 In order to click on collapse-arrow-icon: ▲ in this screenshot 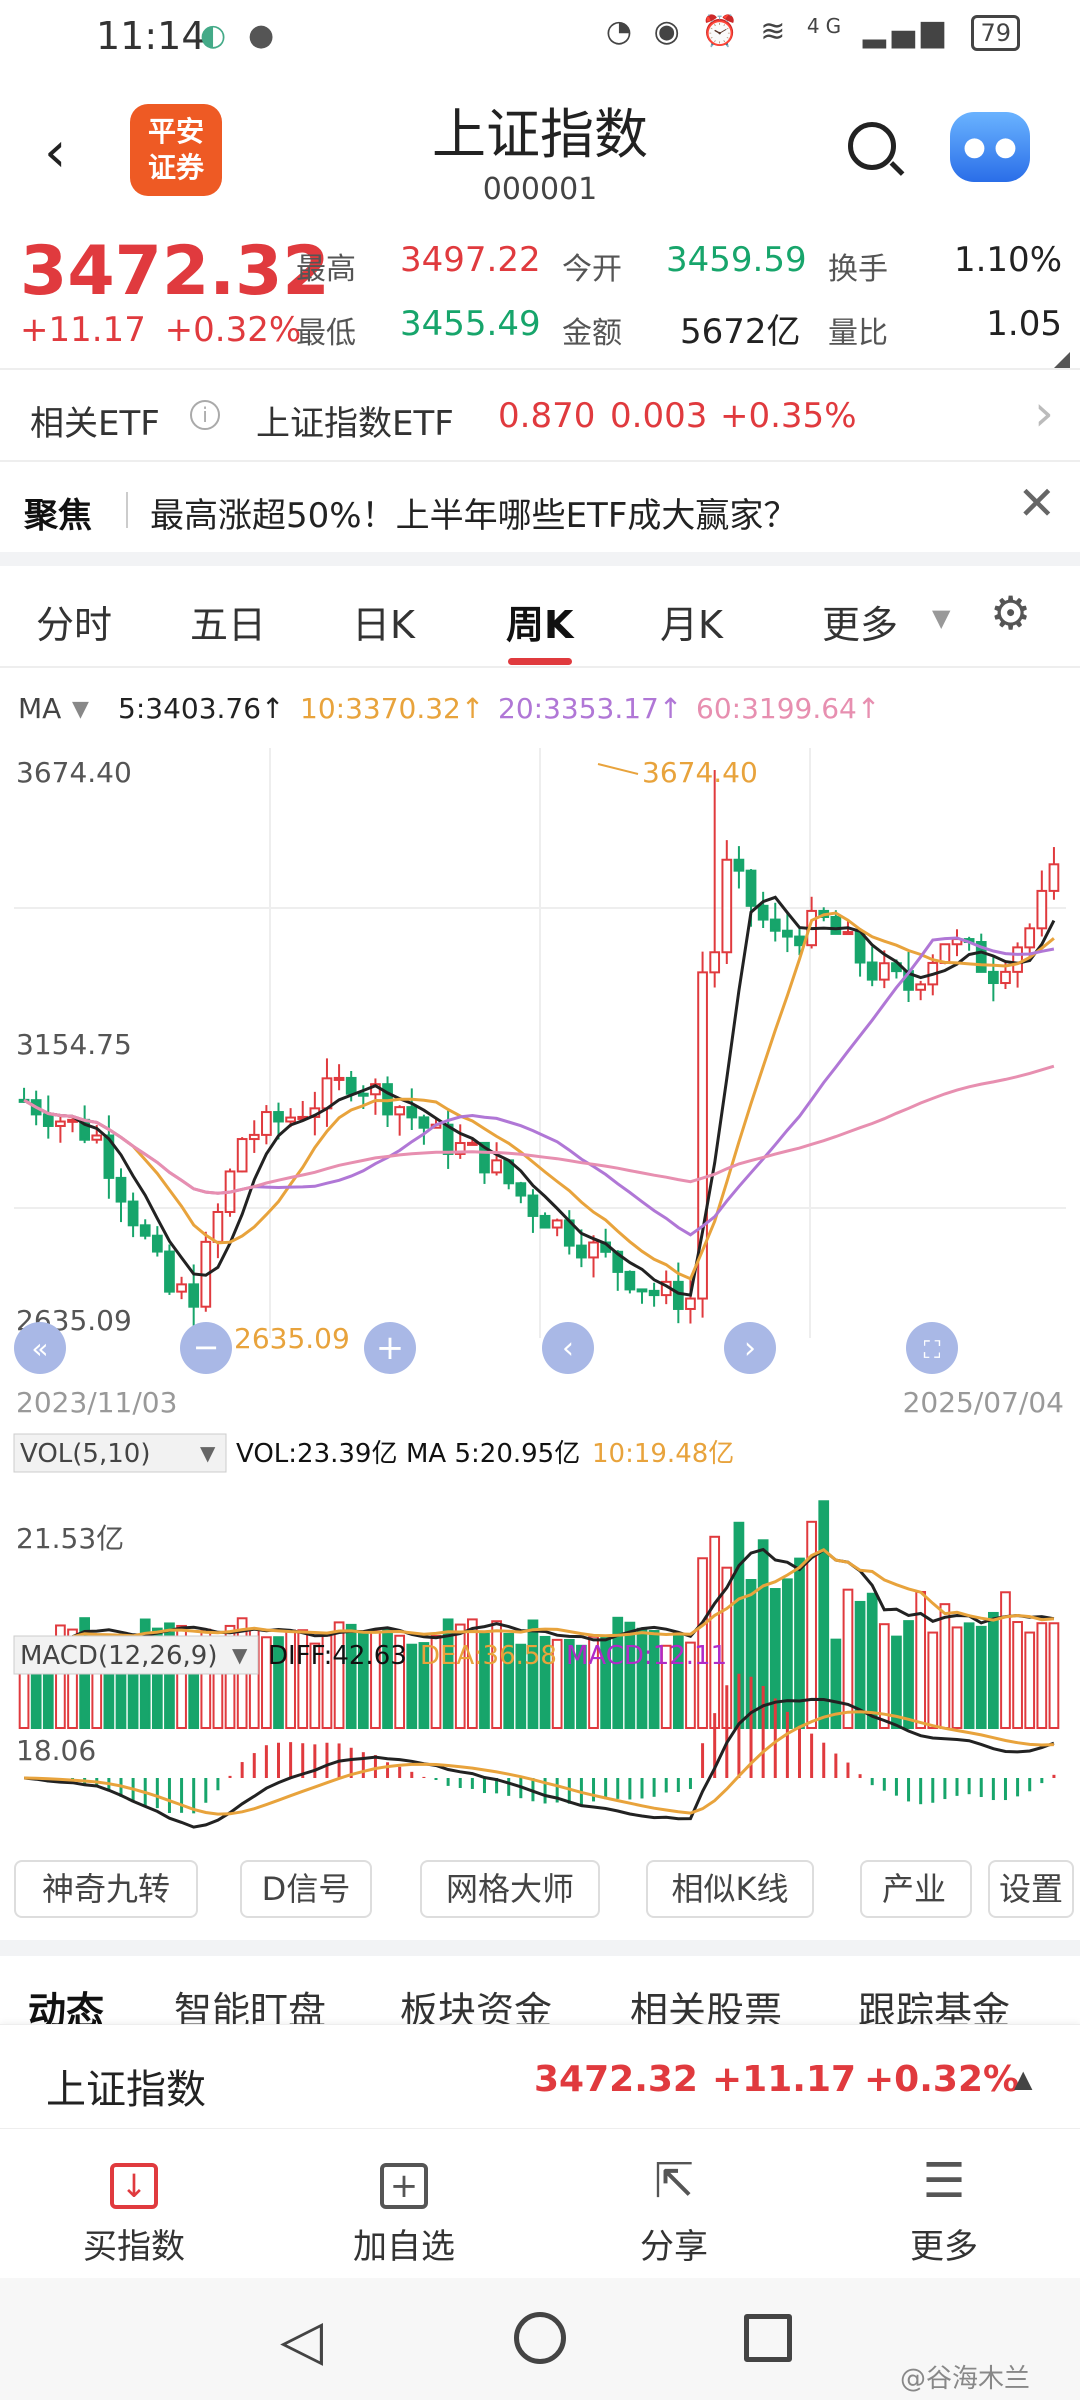, I will do `click(1023, 2079)`.